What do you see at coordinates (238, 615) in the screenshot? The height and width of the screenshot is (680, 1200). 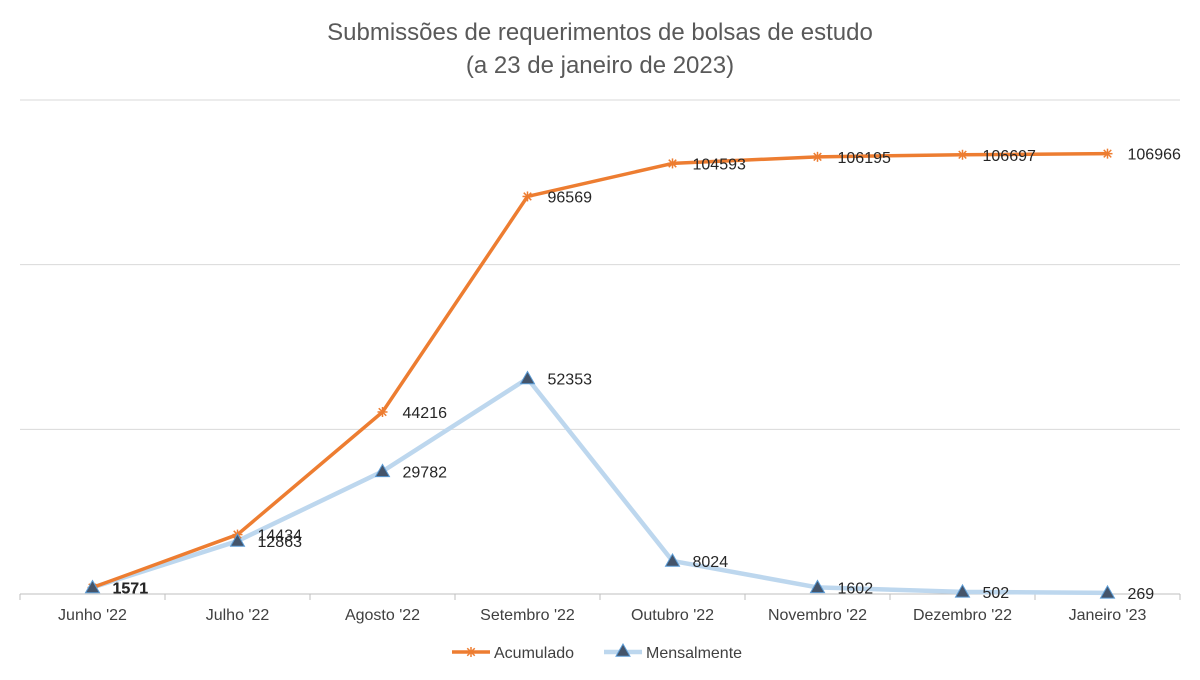 I see `x-tick-label: Julho '22` at bounding box center [238, 615].